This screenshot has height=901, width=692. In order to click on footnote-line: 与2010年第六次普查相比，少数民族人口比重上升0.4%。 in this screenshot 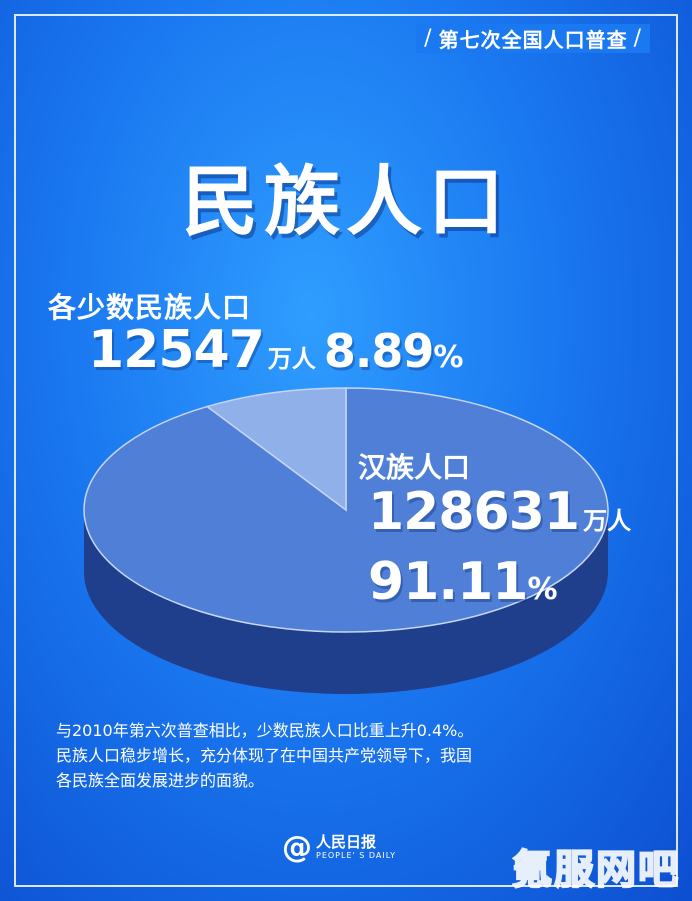, I will do `click(265, 730)`.